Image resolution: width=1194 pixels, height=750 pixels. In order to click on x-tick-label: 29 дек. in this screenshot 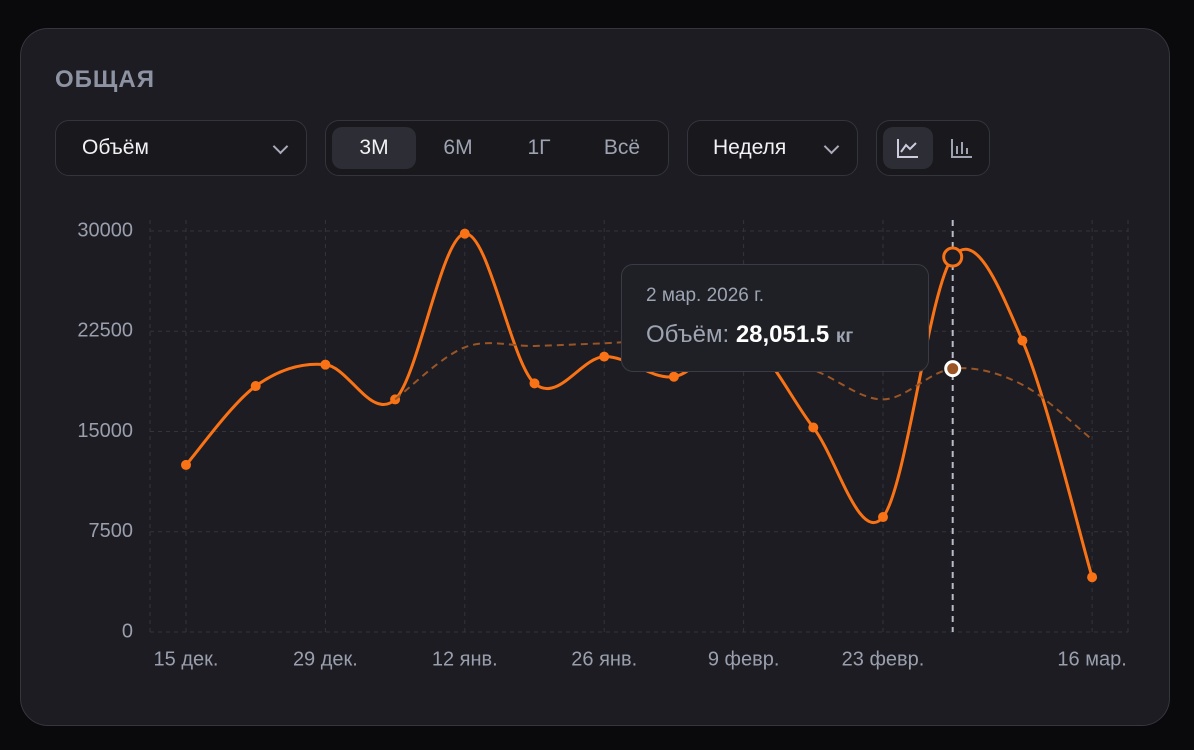, I will do `click(325, 659)`.